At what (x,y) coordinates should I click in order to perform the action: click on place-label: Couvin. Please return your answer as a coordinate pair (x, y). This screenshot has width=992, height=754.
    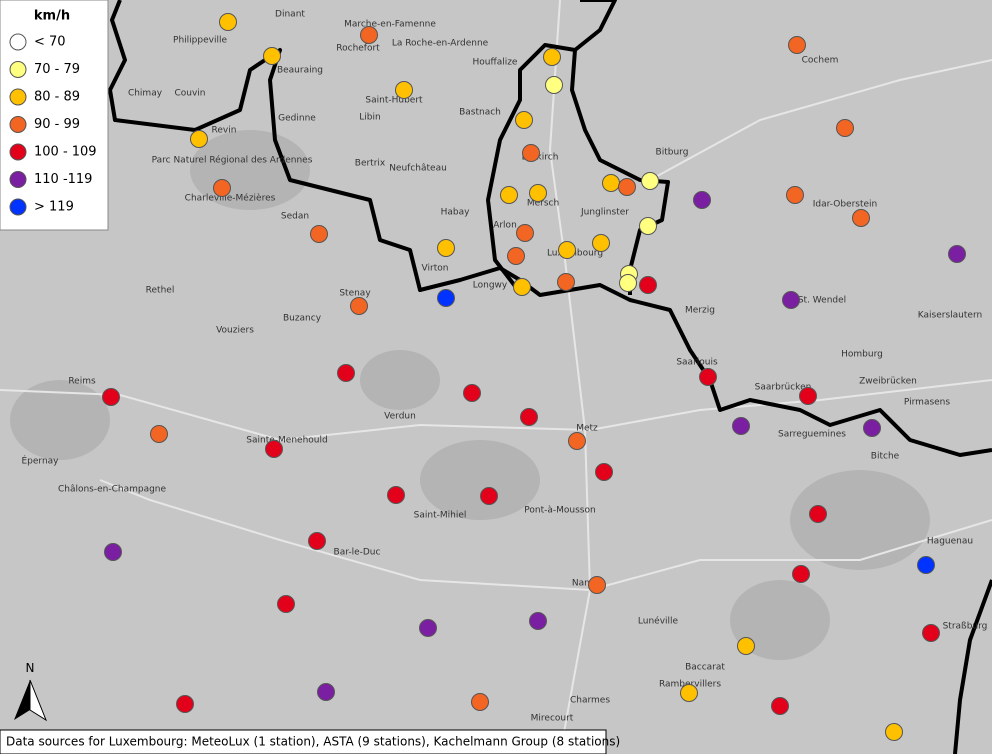
    Looking at the image, I should click on (189, 94).